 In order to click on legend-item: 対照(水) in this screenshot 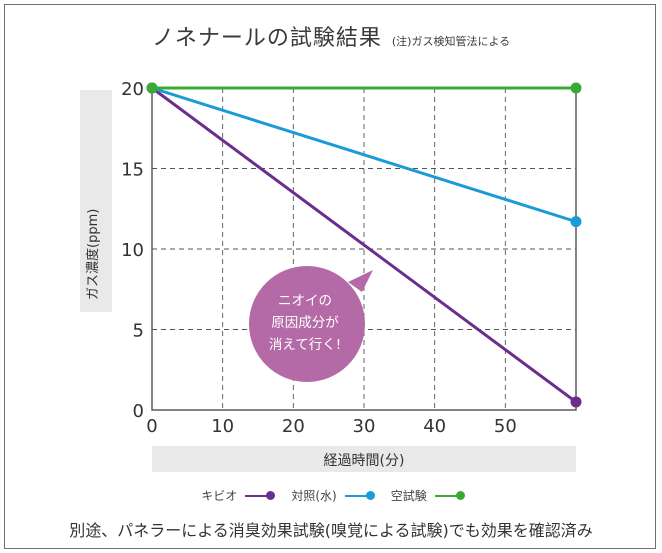, I will do `click(333, 495)`.